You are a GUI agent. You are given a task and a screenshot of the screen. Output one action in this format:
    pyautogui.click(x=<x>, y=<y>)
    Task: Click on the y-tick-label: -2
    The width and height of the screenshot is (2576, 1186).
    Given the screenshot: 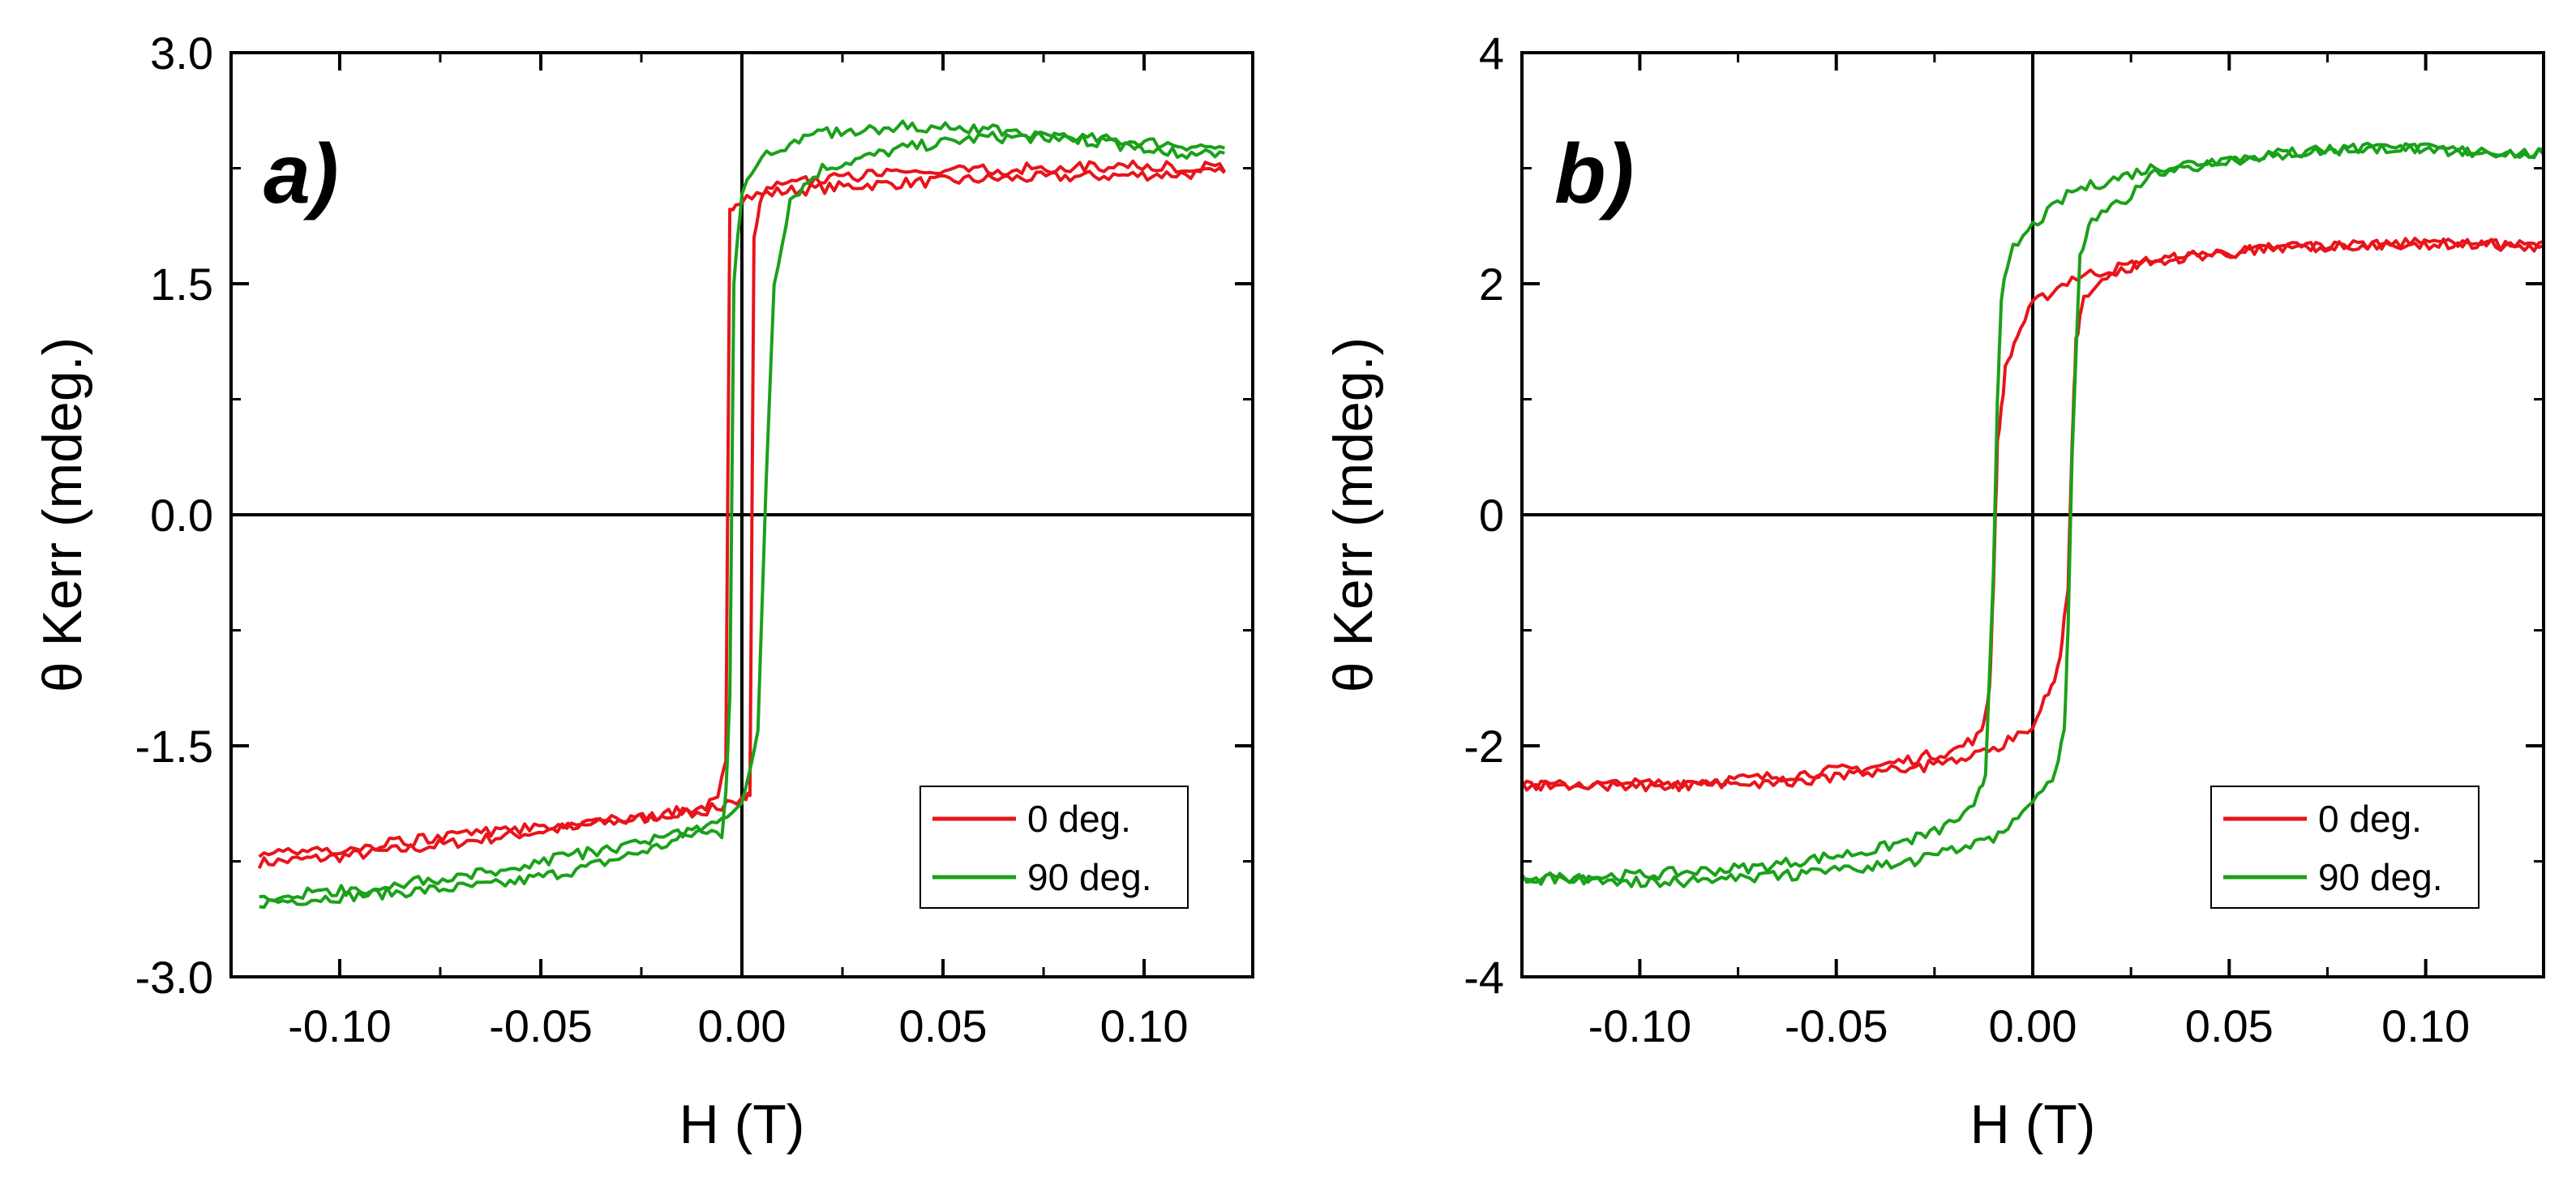 What is the action you would take?
    pyautogui.click(x=1484, y=746)
    